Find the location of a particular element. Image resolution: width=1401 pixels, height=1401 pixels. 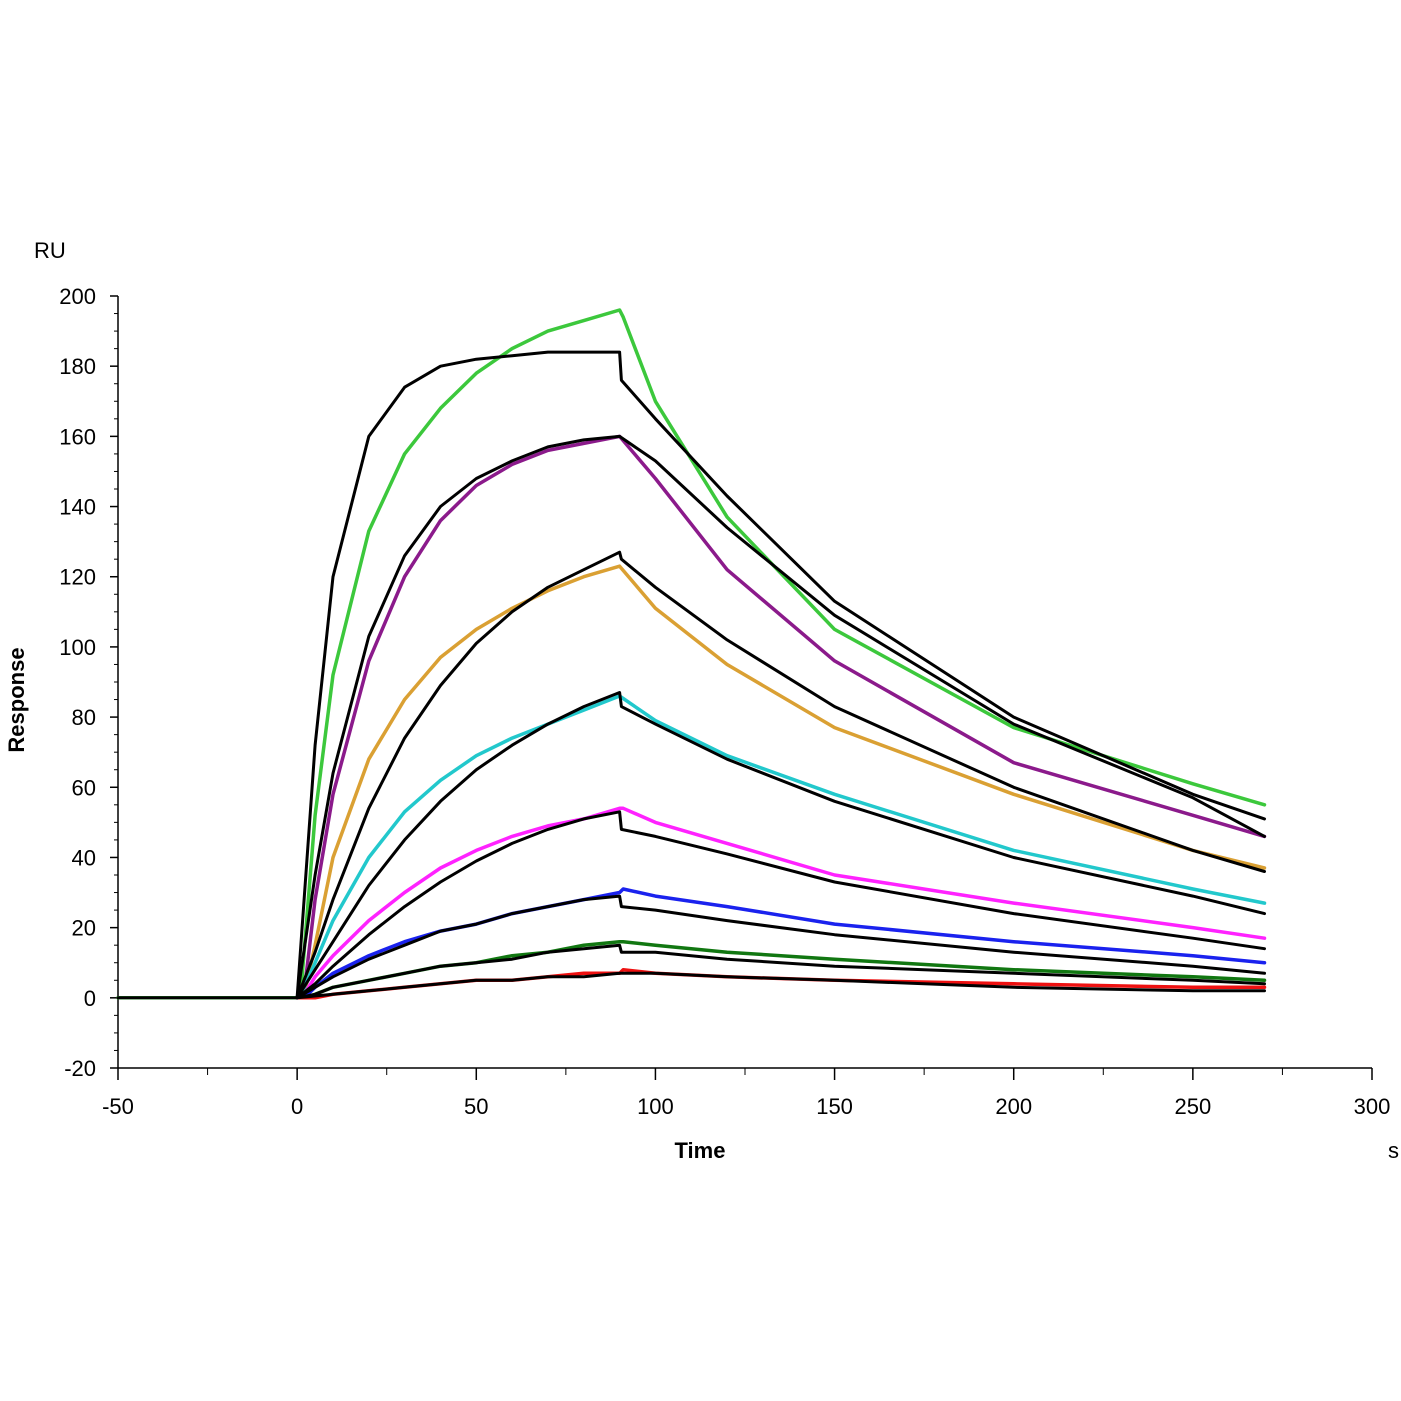

x-tick-label: 0 is located at coordinates (297, 1106).